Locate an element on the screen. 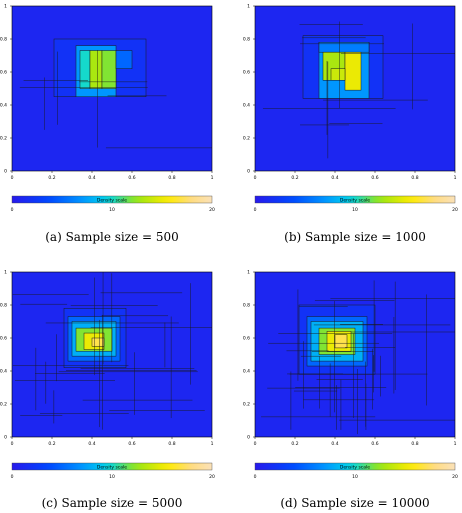 Image resolution: width=462 pixels, height=513 pixels. density-scale-bar-c: 0 10 20 is located at coordinates (113, 471).